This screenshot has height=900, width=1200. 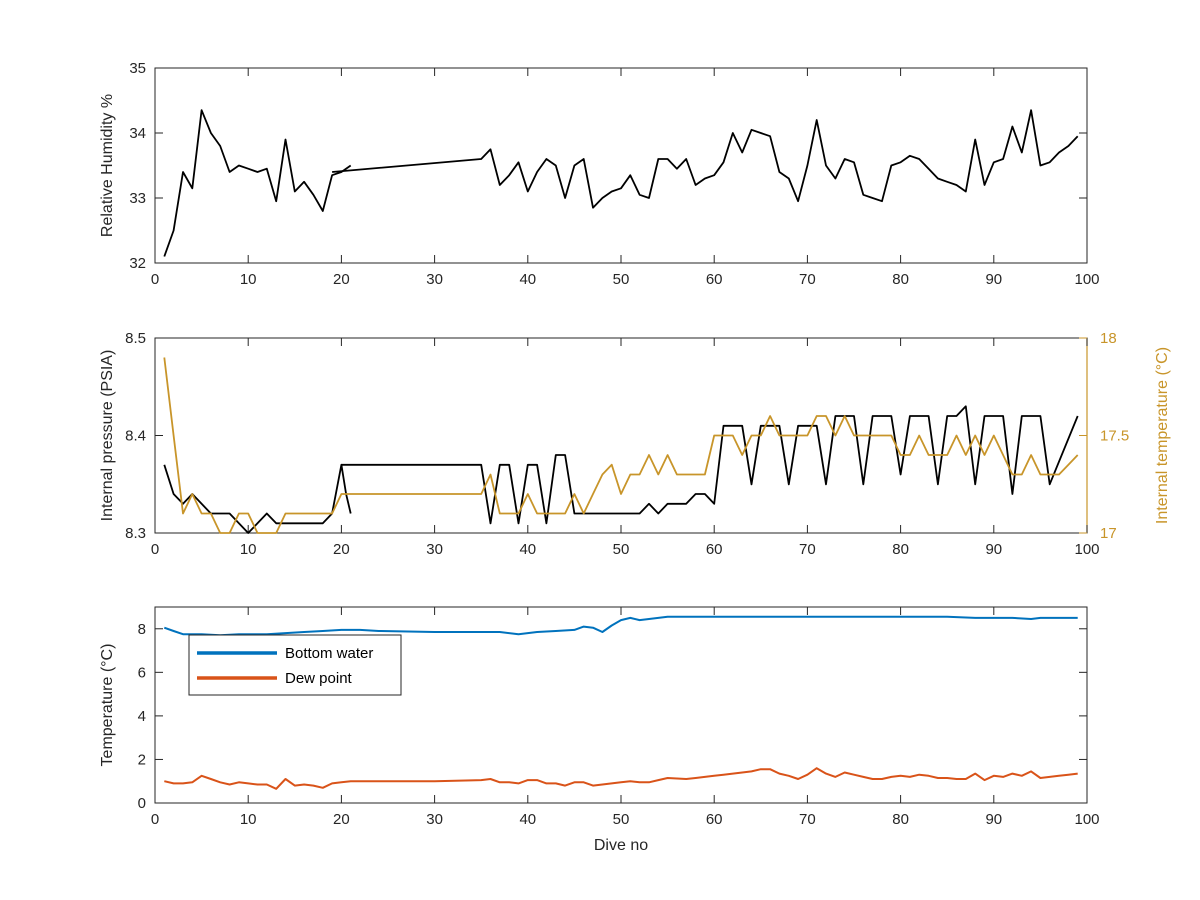 What do you see at coordinates (135, 533) in the screenshot?
I see `y-tick-label: 8.3` at bounding box center [135, 533].